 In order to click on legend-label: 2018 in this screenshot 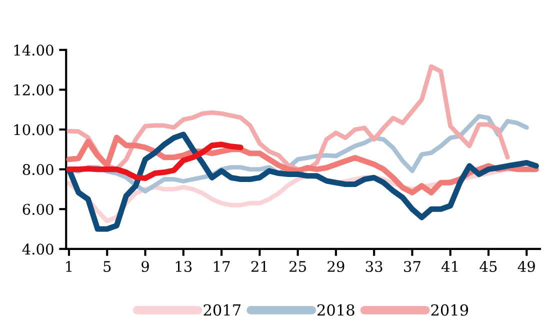, I will do `click(335, 310)`.